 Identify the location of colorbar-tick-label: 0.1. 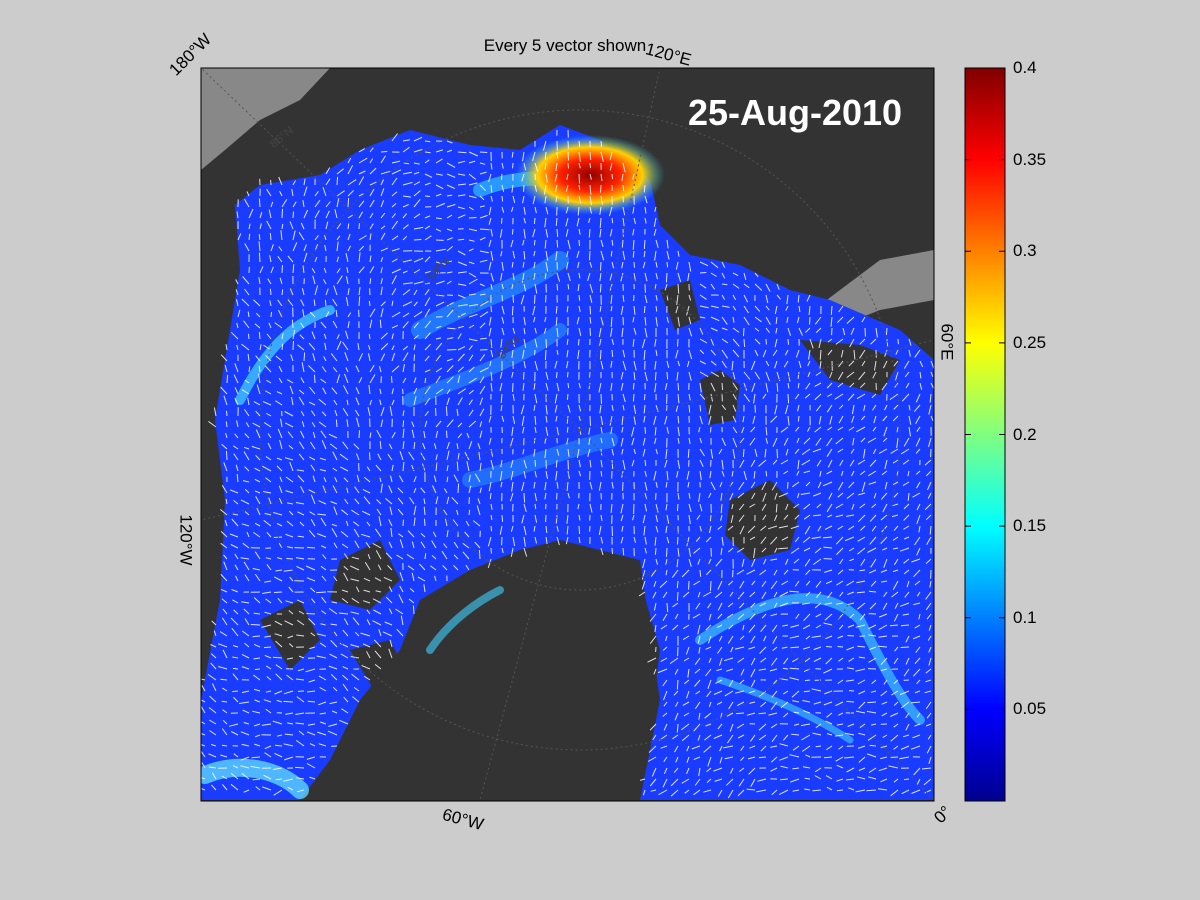
(1025, 617).